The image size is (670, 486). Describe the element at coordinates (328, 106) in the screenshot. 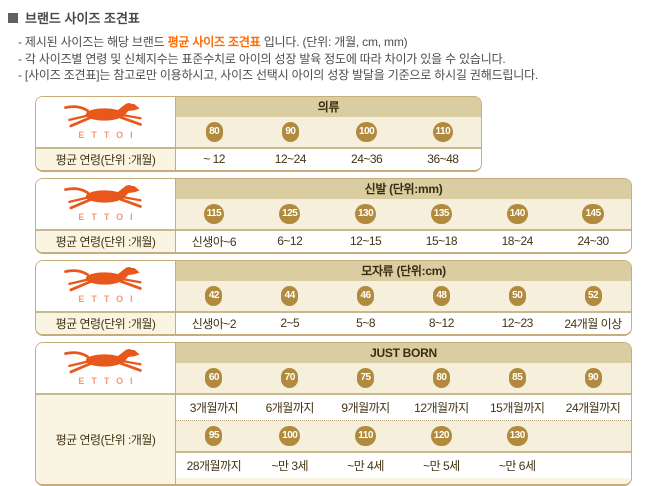

I see `table-title: 의류` at that location.